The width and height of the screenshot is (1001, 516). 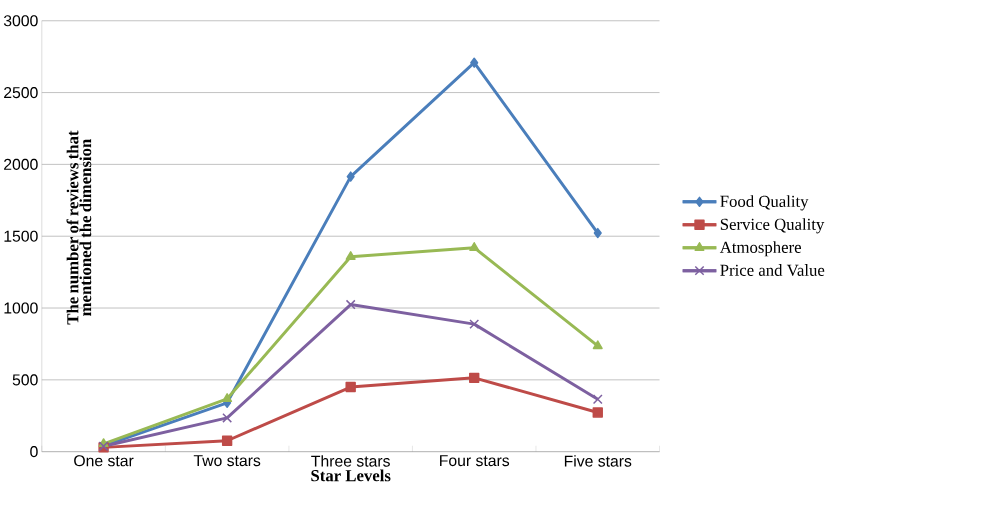 What do you see at coordinates (764, 203) in the screenshot?
I see `legend-label: Food Quality` at bounding box center [764, 203].